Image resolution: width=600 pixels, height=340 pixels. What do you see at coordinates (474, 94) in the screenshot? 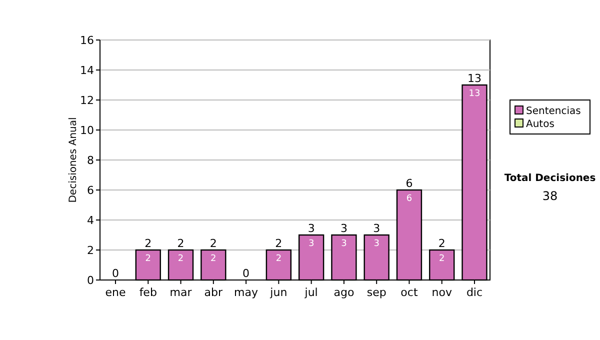
I see `data-label: 13` at bounding box center [474, 94].